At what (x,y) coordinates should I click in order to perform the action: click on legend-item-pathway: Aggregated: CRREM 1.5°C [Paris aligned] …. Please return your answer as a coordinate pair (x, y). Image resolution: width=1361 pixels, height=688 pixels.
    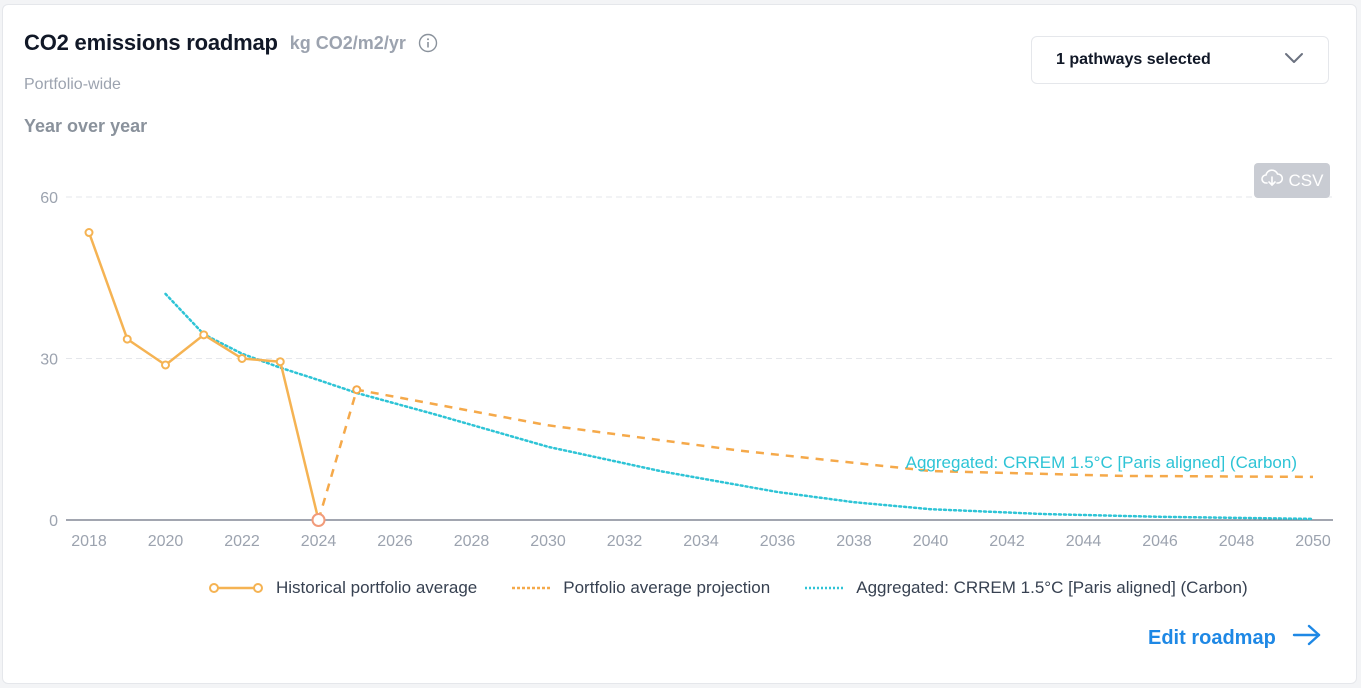
    Looking at the image, I should click on (1026, 588).